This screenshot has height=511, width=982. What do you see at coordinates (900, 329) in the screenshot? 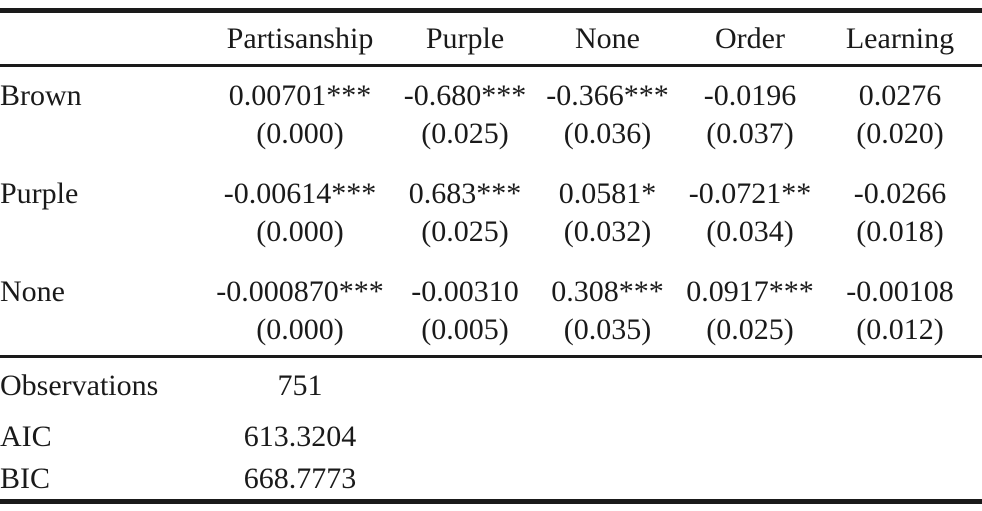
I see `se-cell: (0.012)` at bounding box center [900, 329].